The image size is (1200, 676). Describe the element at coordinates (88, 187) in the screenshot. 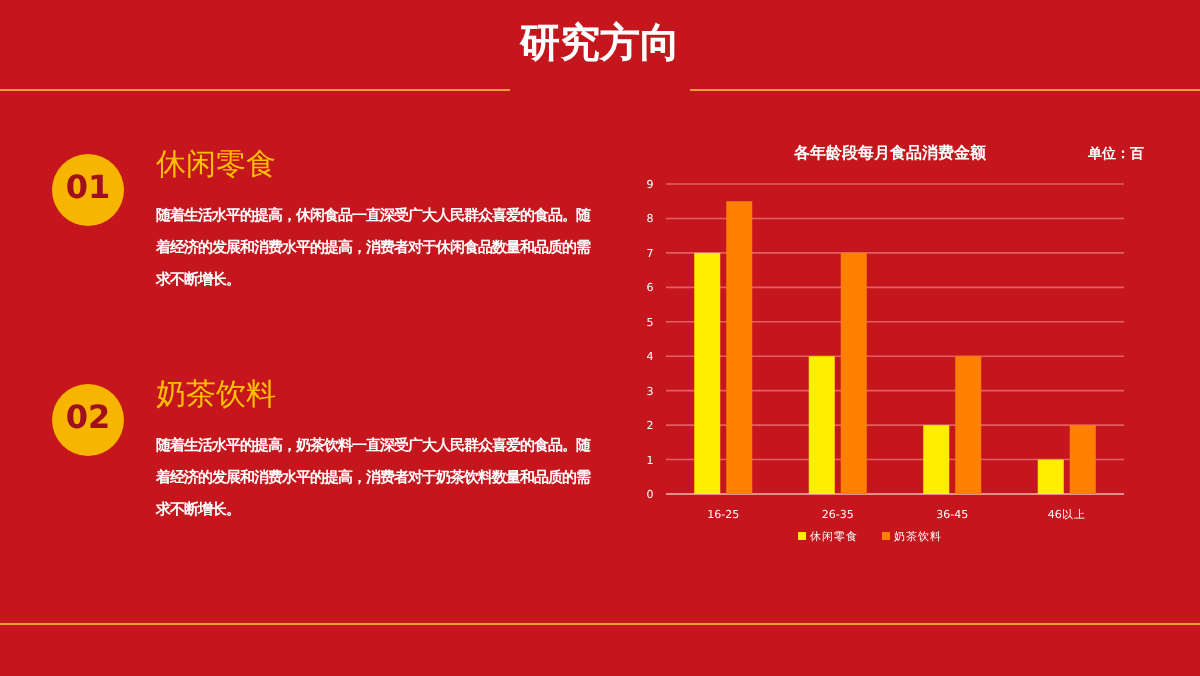

I see `text: 01` at that location.